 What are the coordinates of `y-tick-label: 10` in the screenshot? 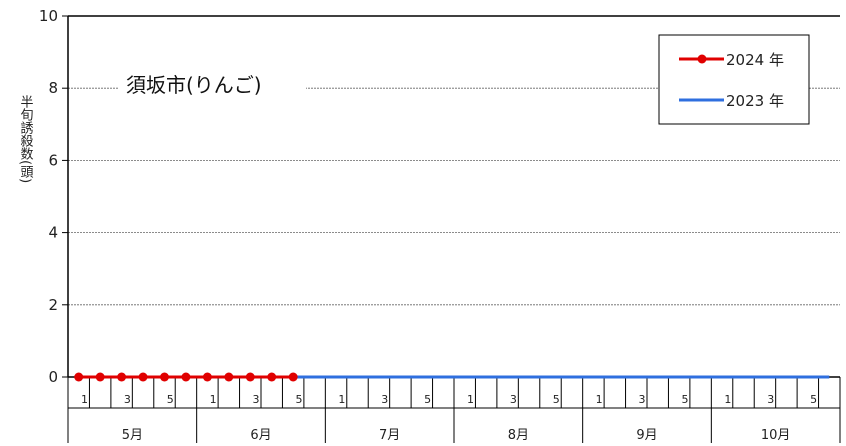 It's located at (48, 16).